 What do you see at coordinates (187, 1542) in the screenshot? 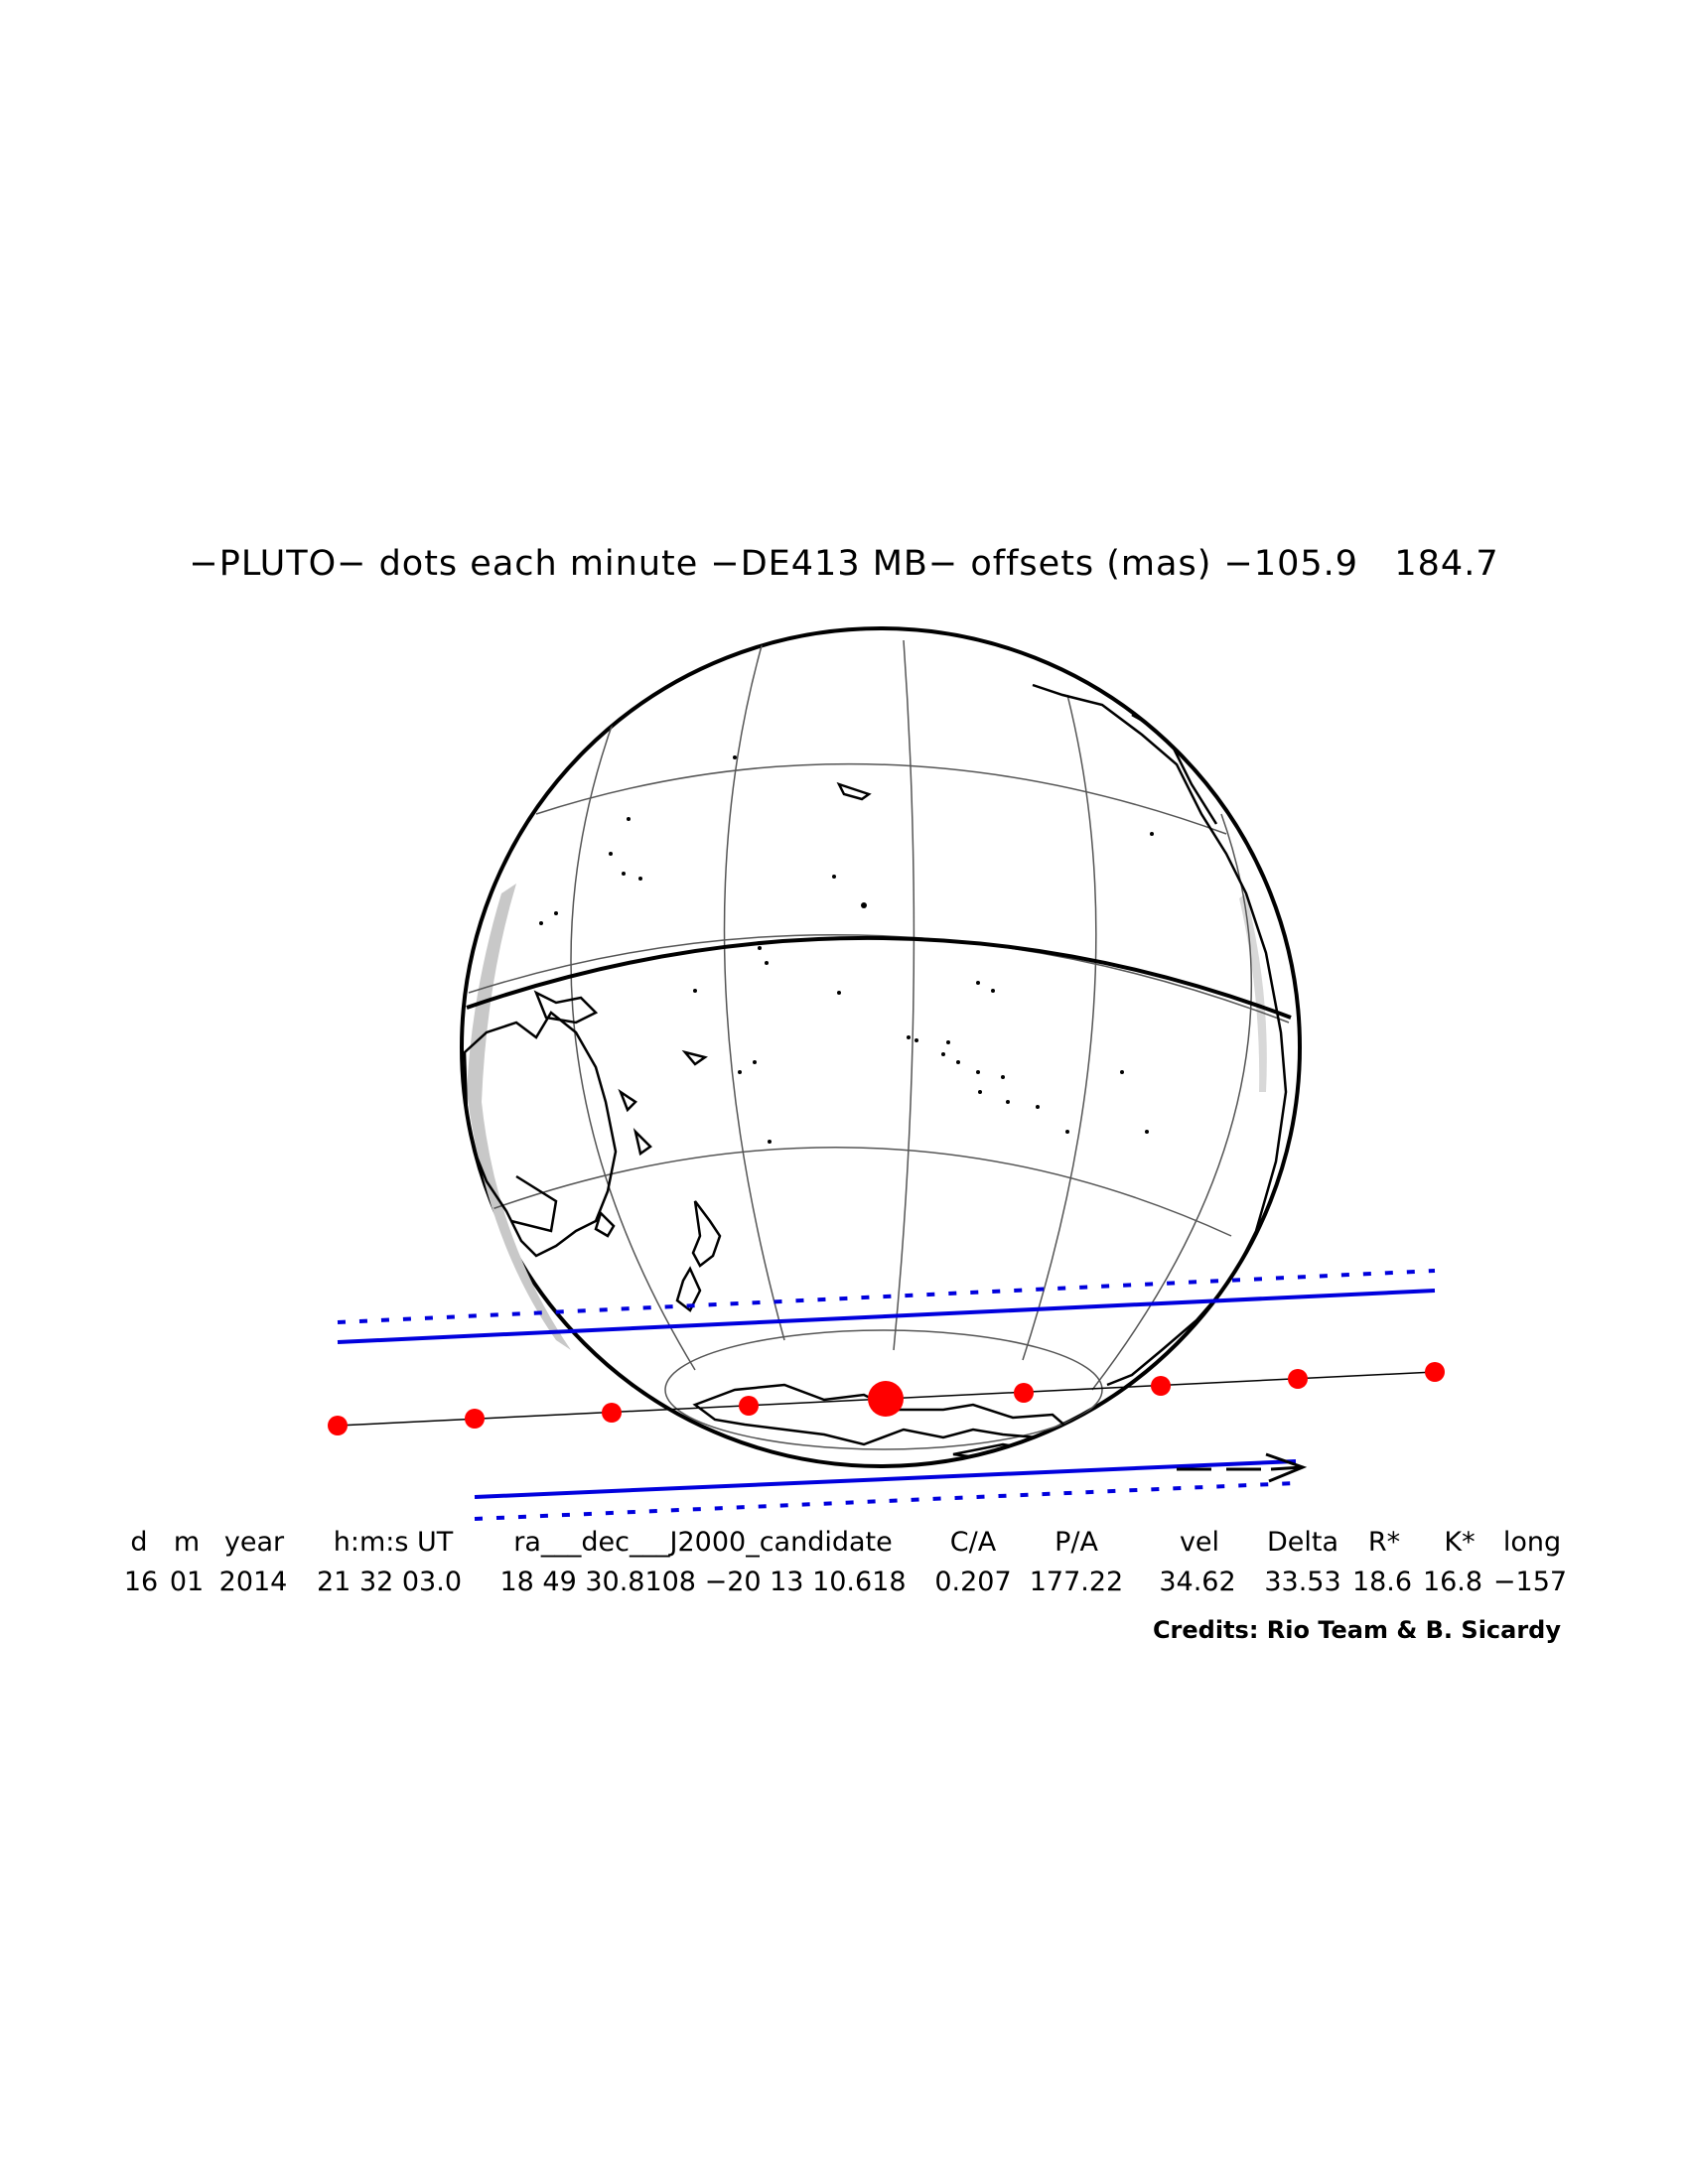
I see `header-m: m` at bounding box center [187, 1542].